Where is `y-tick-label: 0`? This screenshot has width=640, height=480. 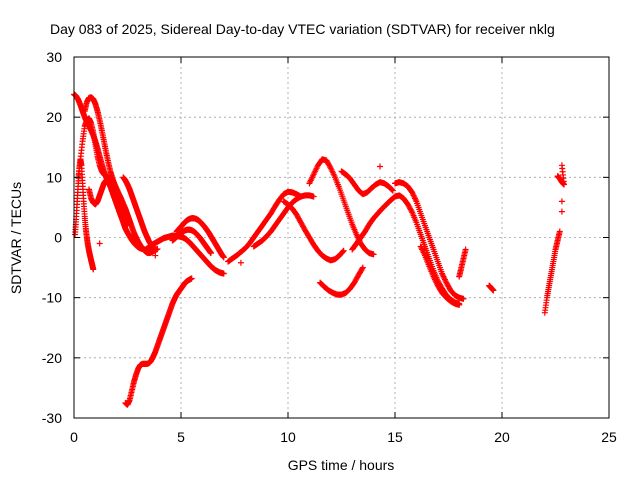 y-tick-label: 0 is located at coordinates (58, 238).